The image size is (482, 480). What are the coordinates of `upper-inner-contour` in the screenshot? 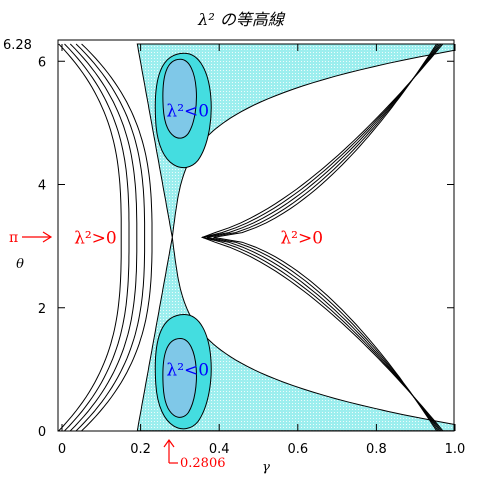 It's located at (179, 98).